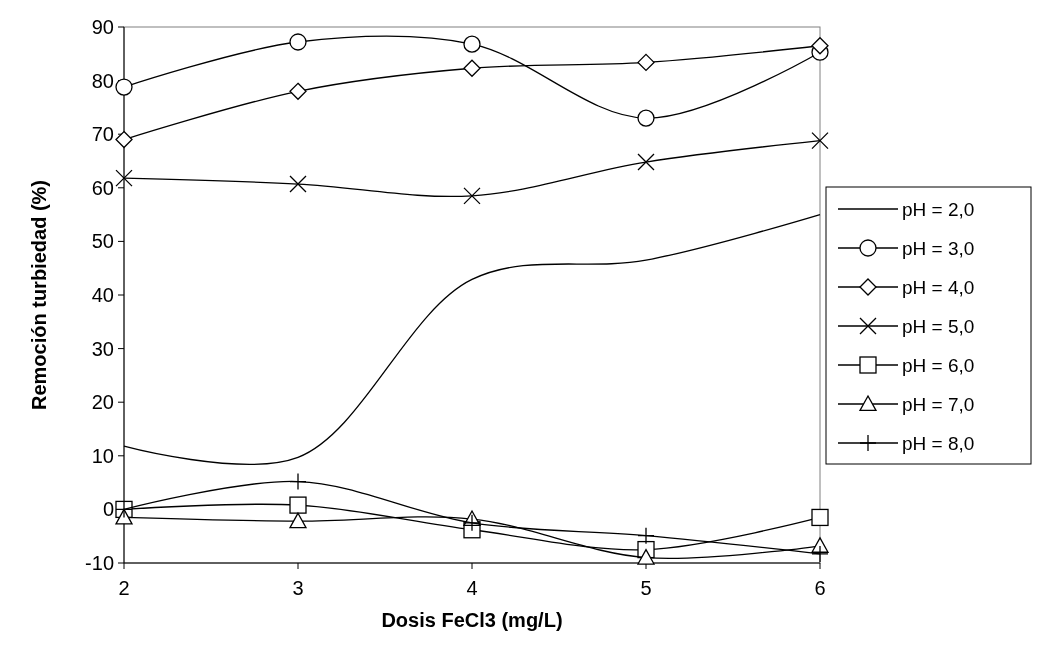 This screenshot has width=1037, height=660. What do you see at coordinates (472, 588) in the screenshot?
I see `x-tick-label: 4` at bounding box center [472, 588].